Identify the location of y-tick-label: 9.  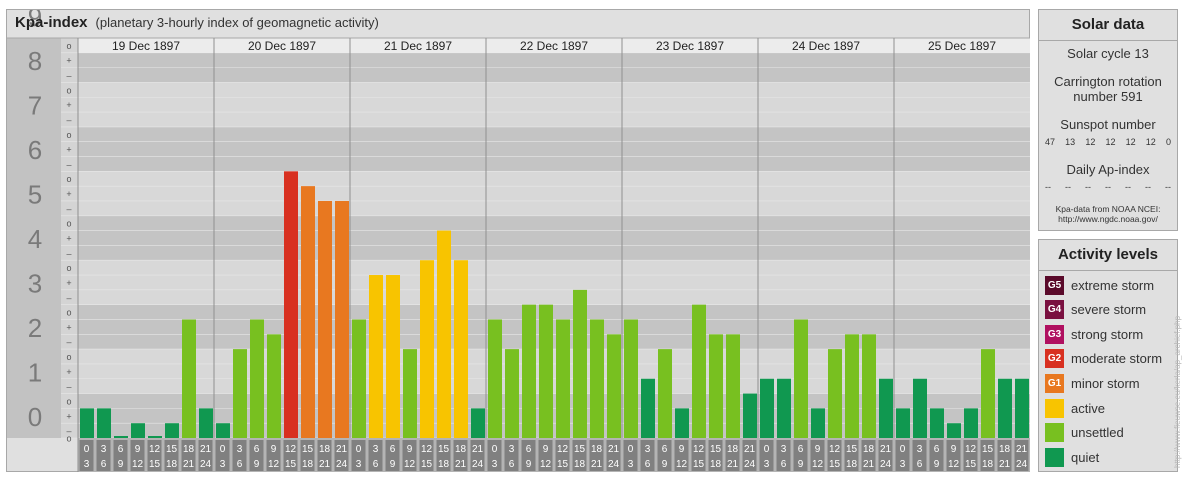
(35, 21).